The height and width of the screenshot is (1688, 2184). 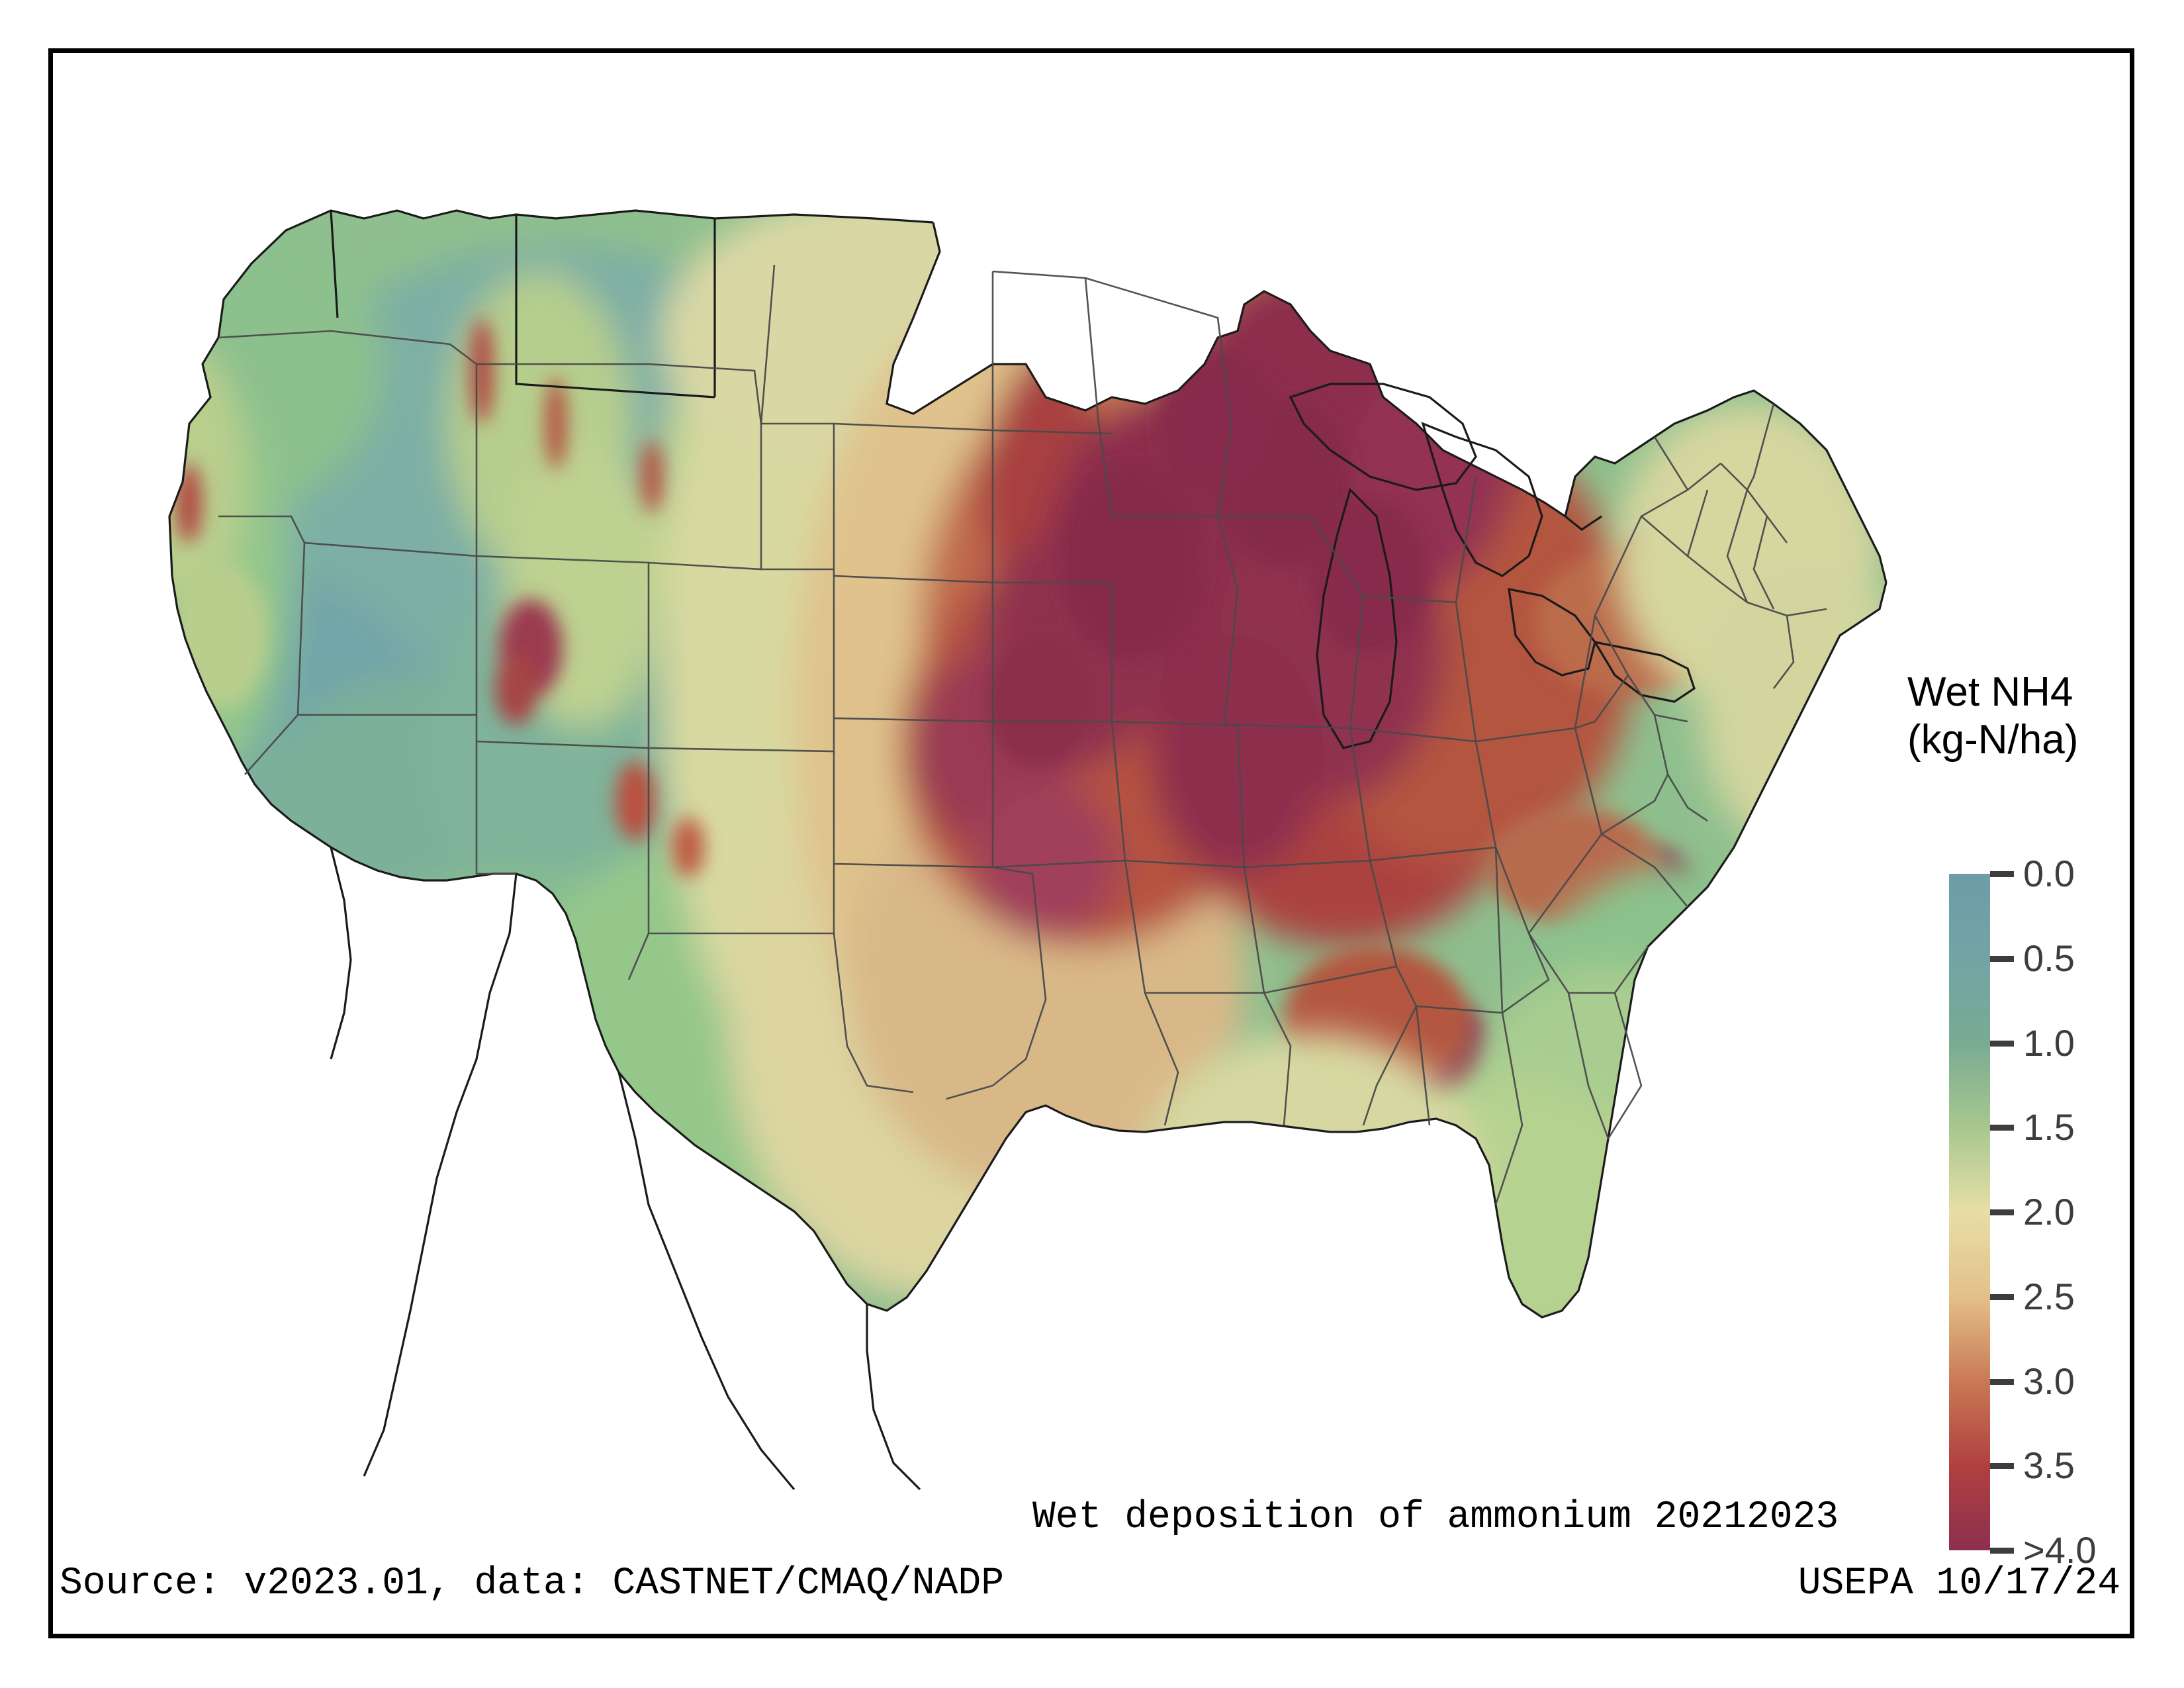 I want to click on colorbar-label-3: 1.5, so click(x=2049, y=1127).